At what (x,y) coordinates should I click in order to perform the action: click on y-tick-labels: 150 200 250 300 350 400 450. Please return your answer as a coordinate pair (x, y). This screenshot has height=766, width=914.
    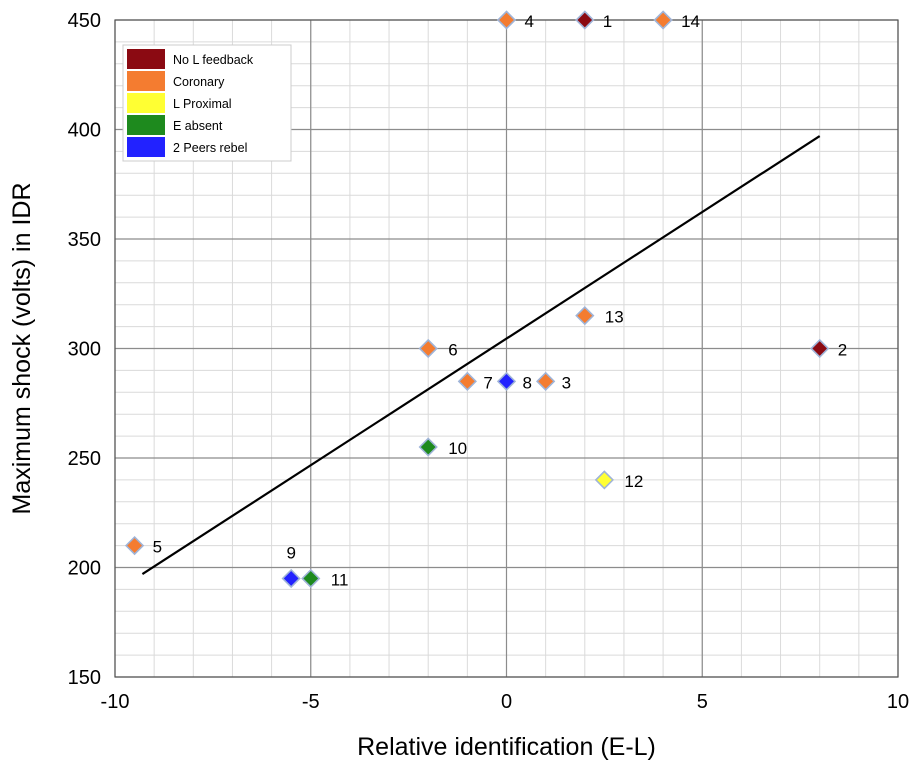
    Looking at the image, I should click on (84, 349).